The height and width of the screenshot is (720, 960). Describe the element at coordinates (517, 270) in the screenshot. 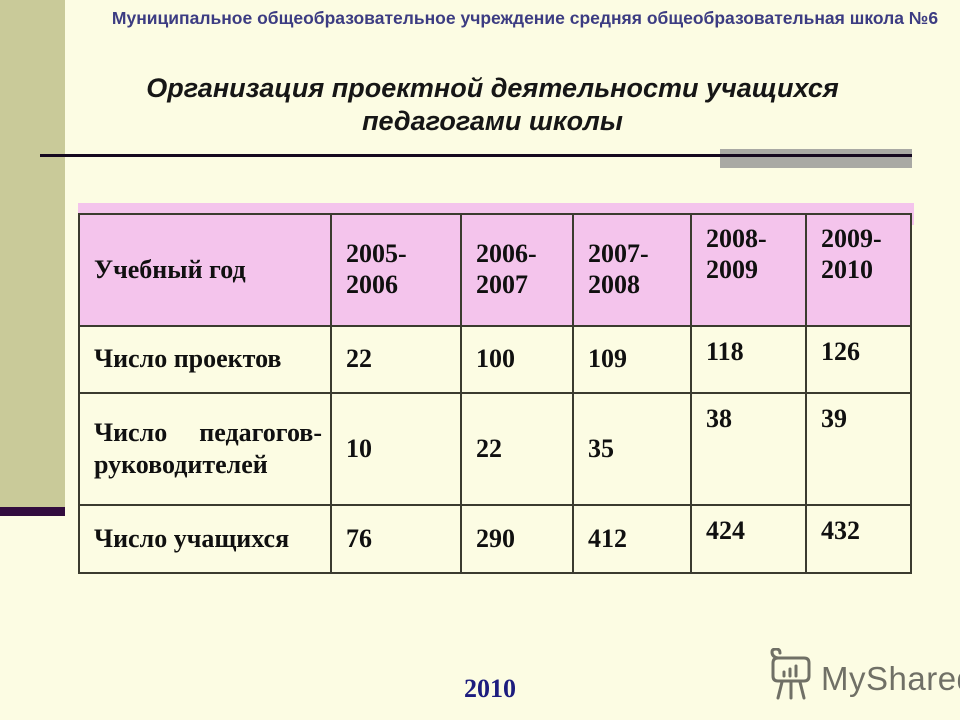

I see `header-cell-year-2006-2007: 2006- 2007` at that location.